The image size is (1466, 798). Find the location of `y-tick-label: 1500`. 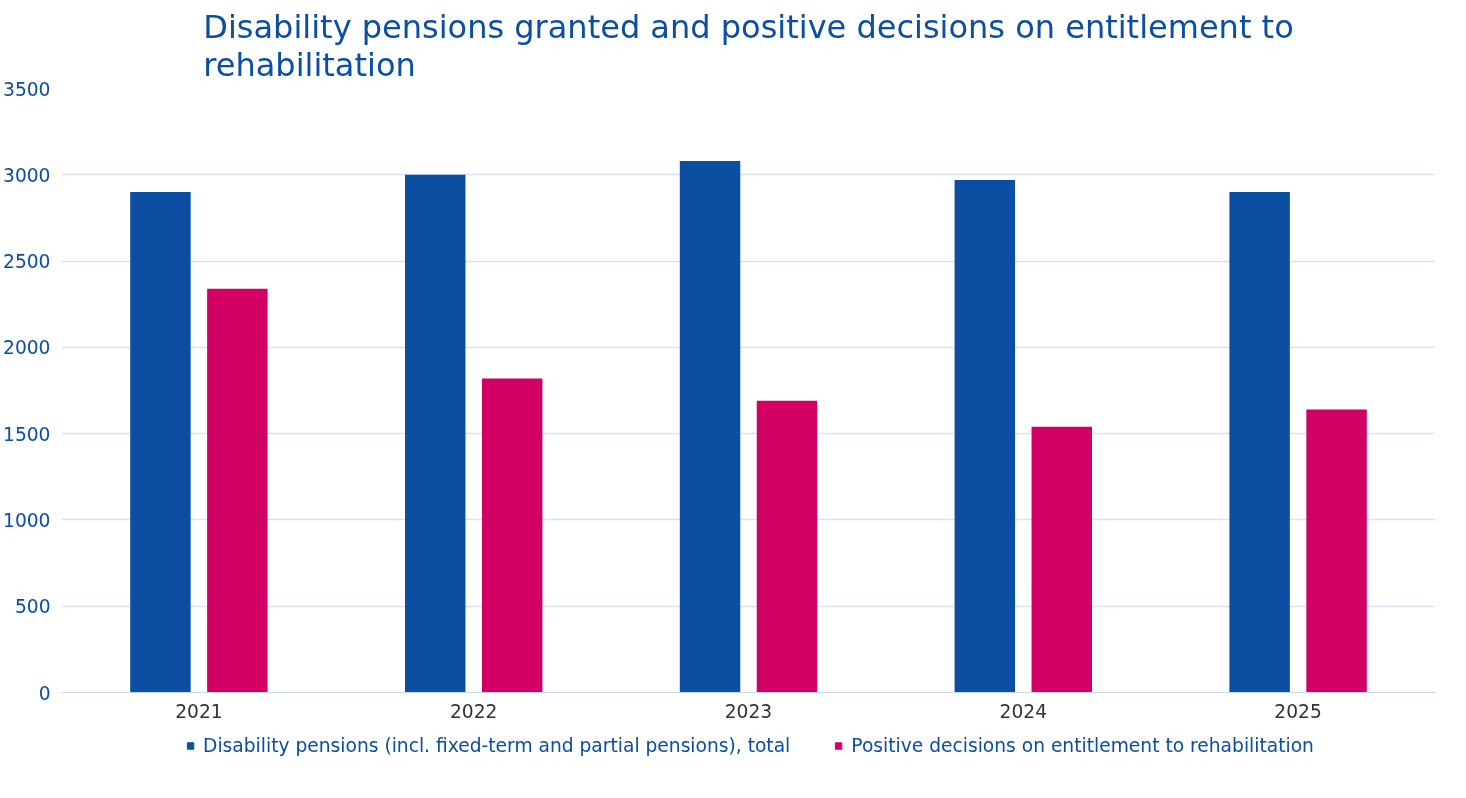

y-tick-label: 1500 is located at coordinates (27, 434).